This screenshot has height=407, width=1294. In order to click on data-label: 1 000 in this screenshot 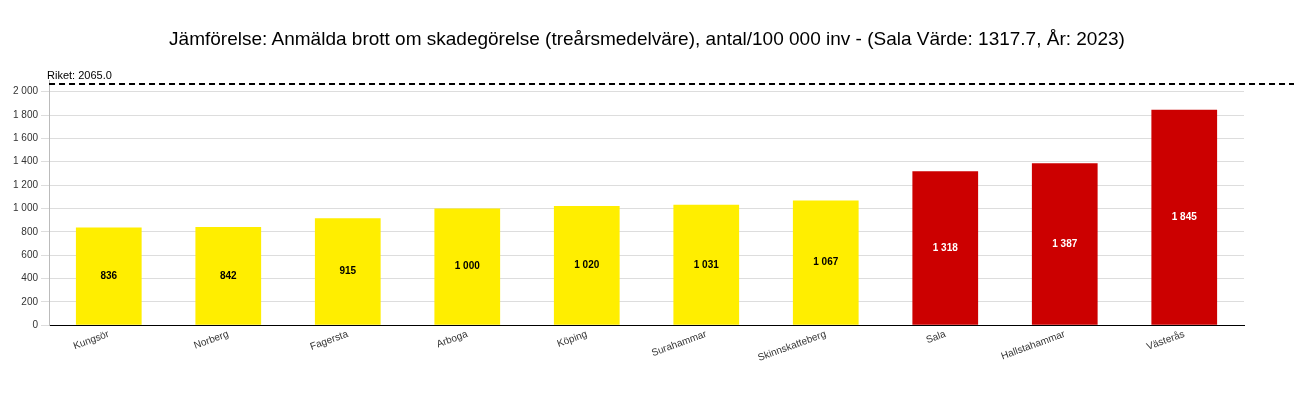, I will do `click(467, 266)`.